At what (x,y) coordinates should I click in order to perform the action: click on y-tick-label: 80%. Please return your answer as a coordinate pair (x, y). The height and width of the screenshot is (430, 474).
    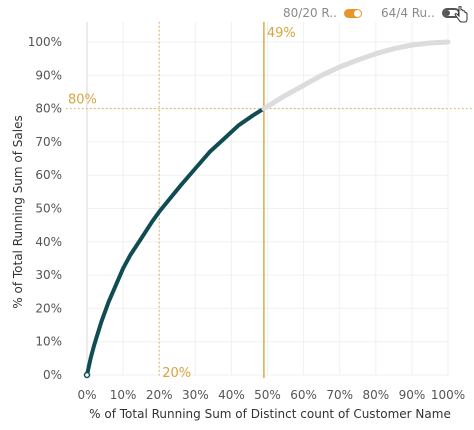
    Looking at the image, I should click on (48, 109).